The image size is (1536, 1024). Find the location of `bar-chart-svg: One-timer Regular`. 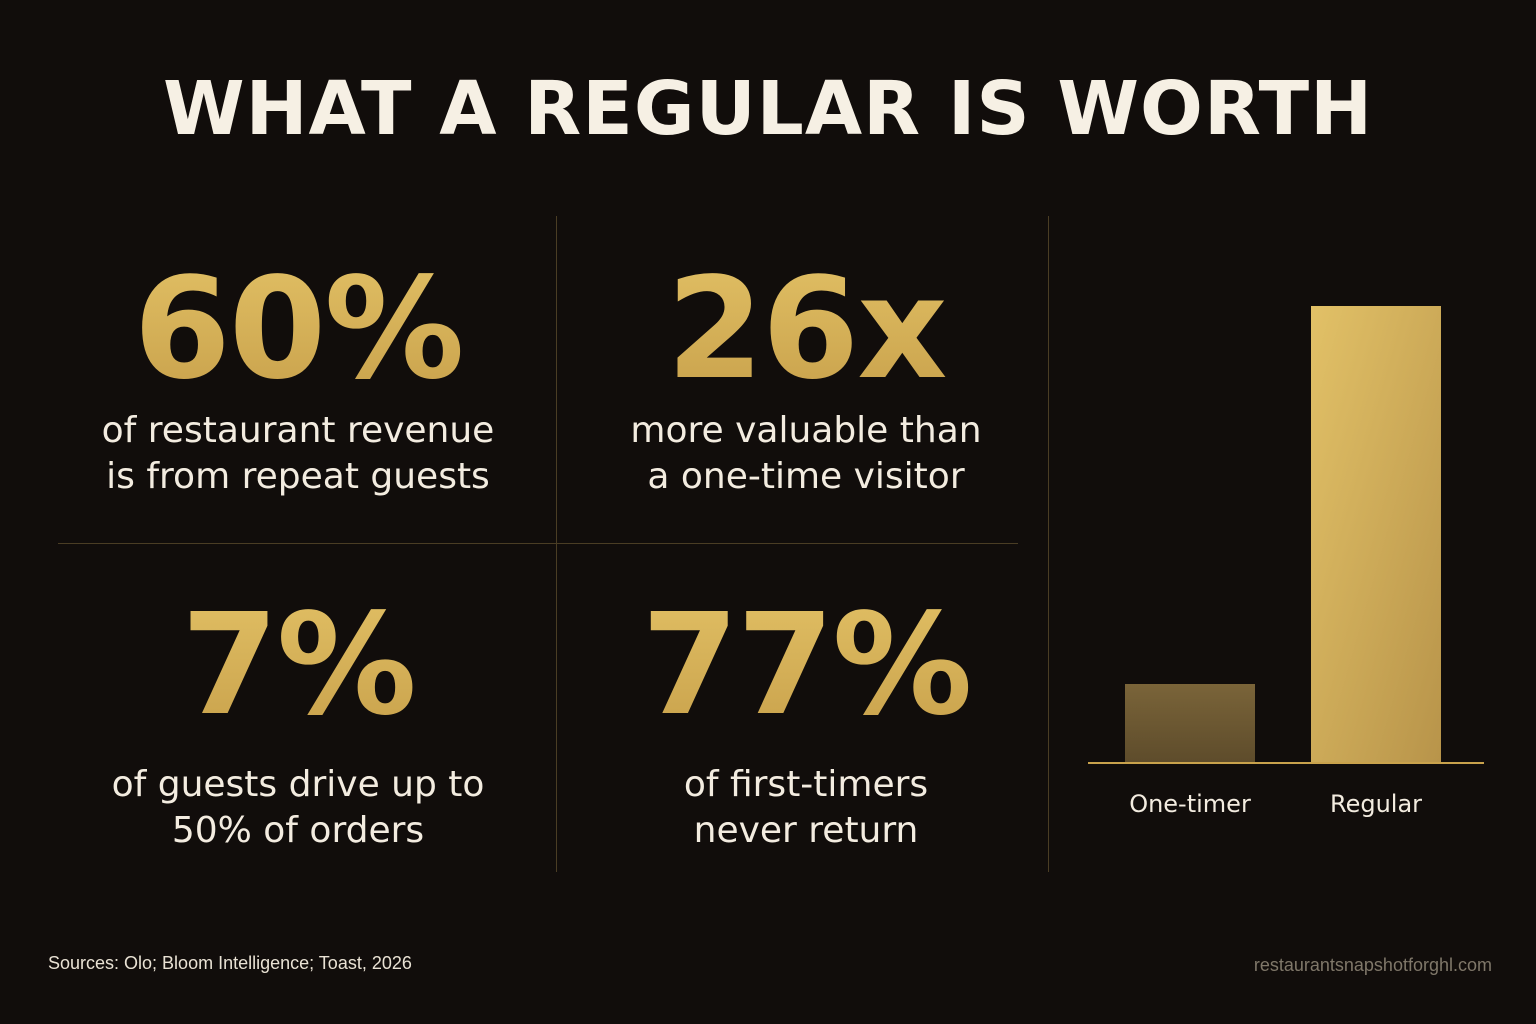

bar-chart-svg: One-timer Regular is located at coordinates (1286, 562).